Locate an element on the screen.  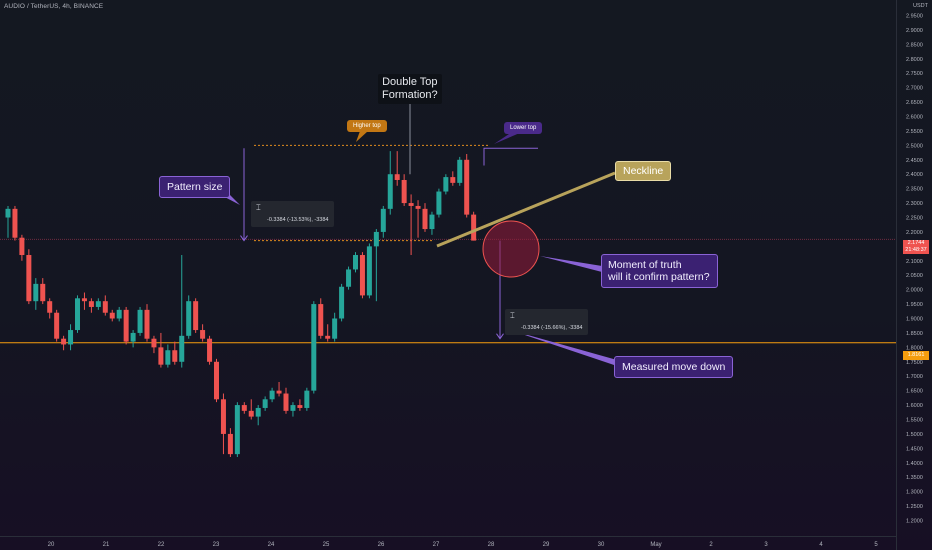
time-tick-label: 21 is located at coordinates (106, 545).